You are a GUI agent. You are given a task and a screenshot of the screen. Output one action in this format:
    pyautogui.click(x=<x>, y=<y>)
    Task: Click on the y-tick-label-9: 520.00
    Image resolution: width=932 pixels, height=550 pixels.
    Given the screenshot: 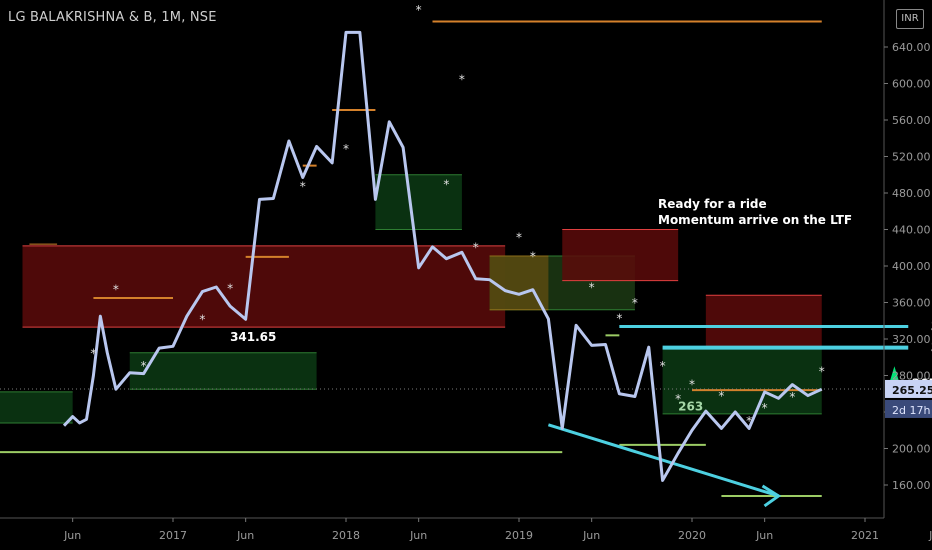 What is the action you would take?
    pyautogui.click(x=911, y=157)
    